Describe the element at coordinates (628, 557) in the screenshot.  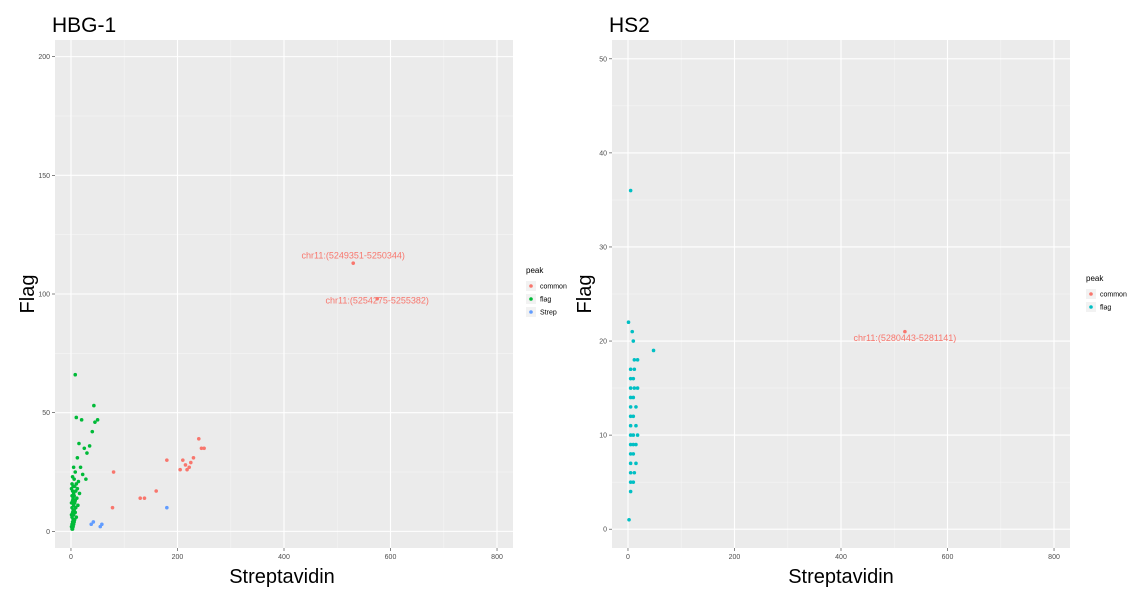
I see `x-tick-label: 0` at that location.